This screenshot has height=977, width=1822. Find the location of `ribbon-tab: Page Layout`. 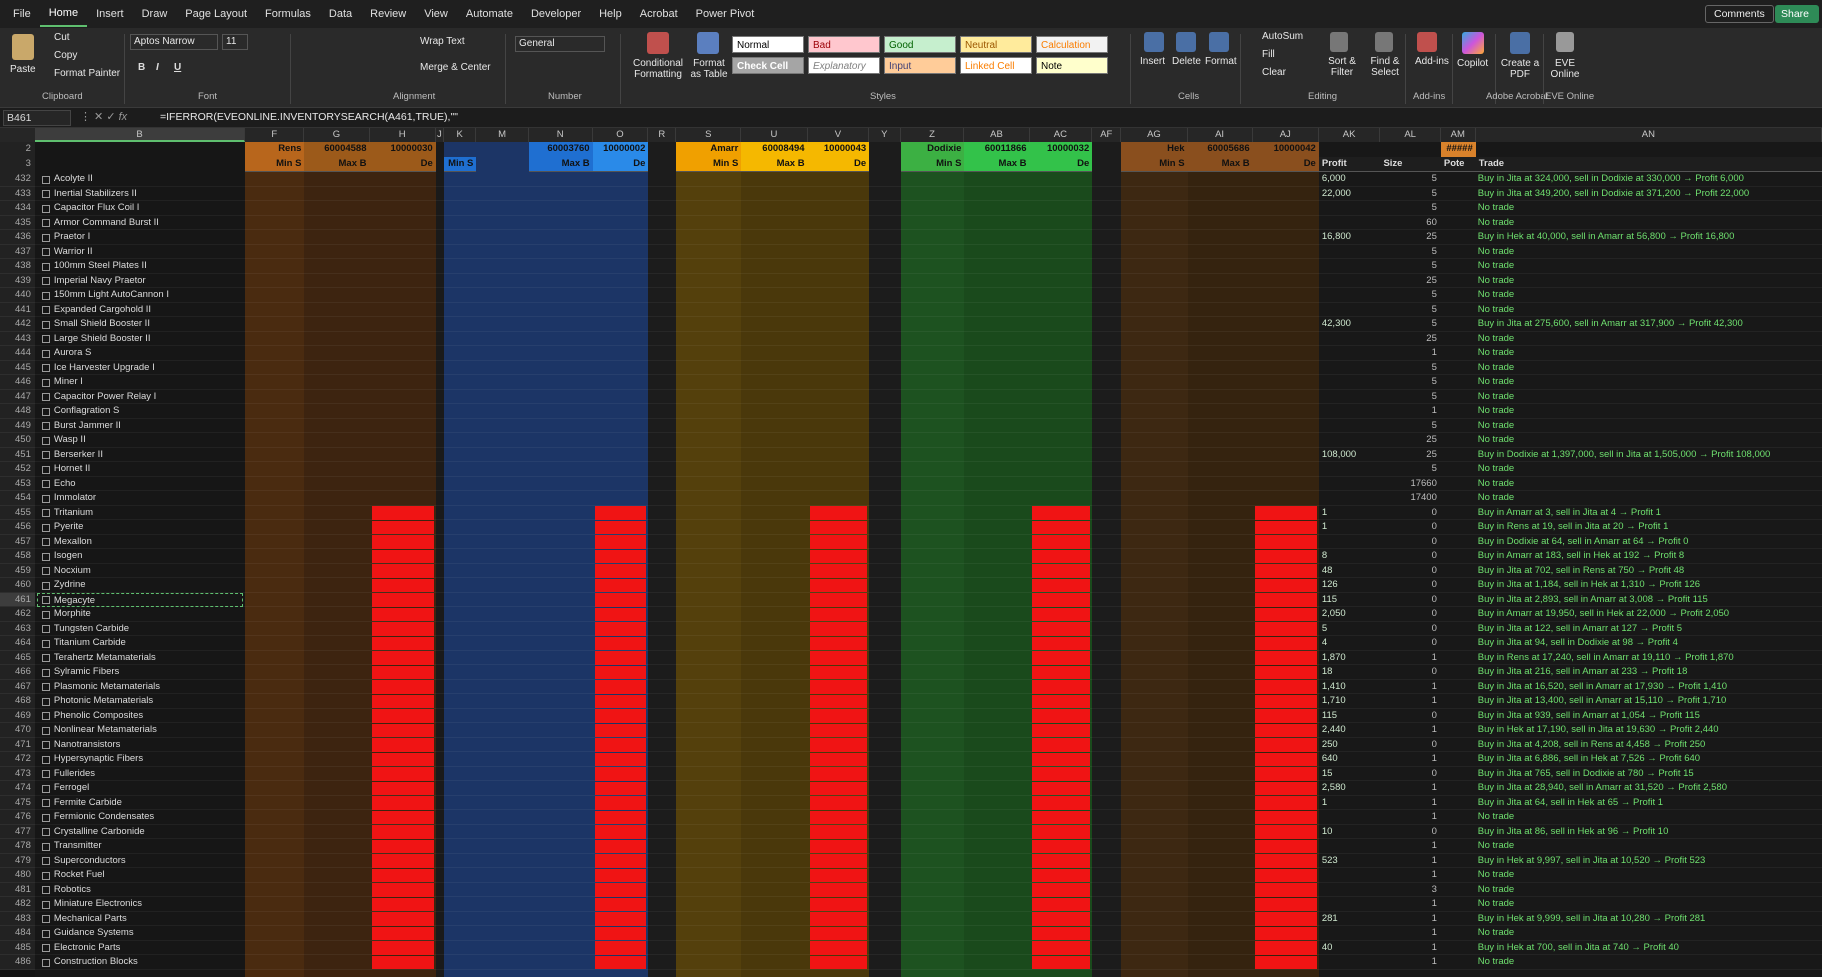

ribbon-tab: Page Layout is located at coordinates (216, 14).